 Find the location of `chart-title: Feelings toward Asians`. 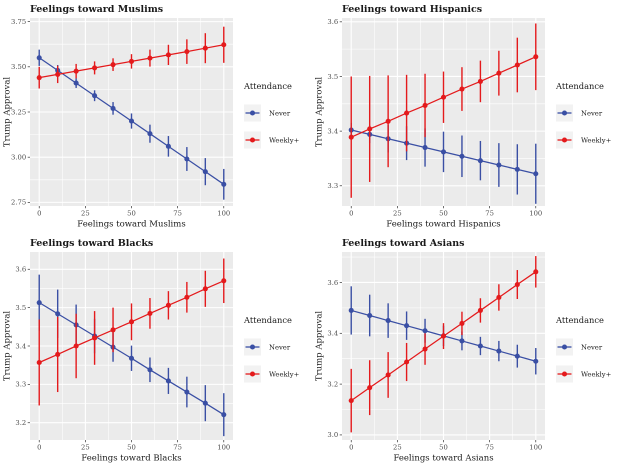

chart-title: Feelings toward Asians is located at coordinates (403, 243).